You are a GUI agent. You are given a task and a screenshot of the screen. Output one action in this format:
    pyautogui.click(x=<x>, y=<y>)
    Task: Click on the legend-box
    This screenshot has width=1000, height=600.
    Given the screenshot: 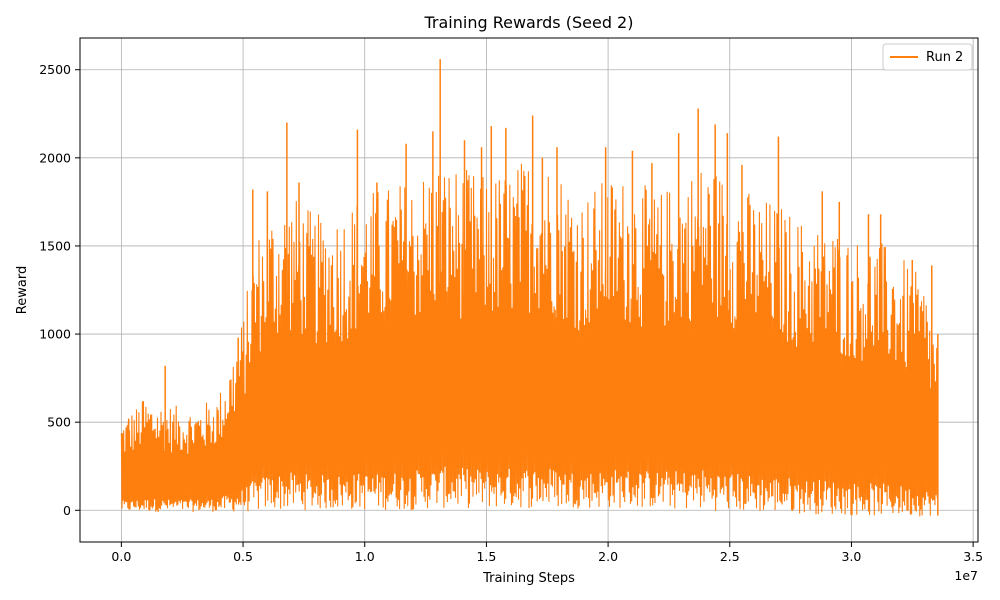 What is the action you would take?
    pyautogui.click(x=927, y=57)
    